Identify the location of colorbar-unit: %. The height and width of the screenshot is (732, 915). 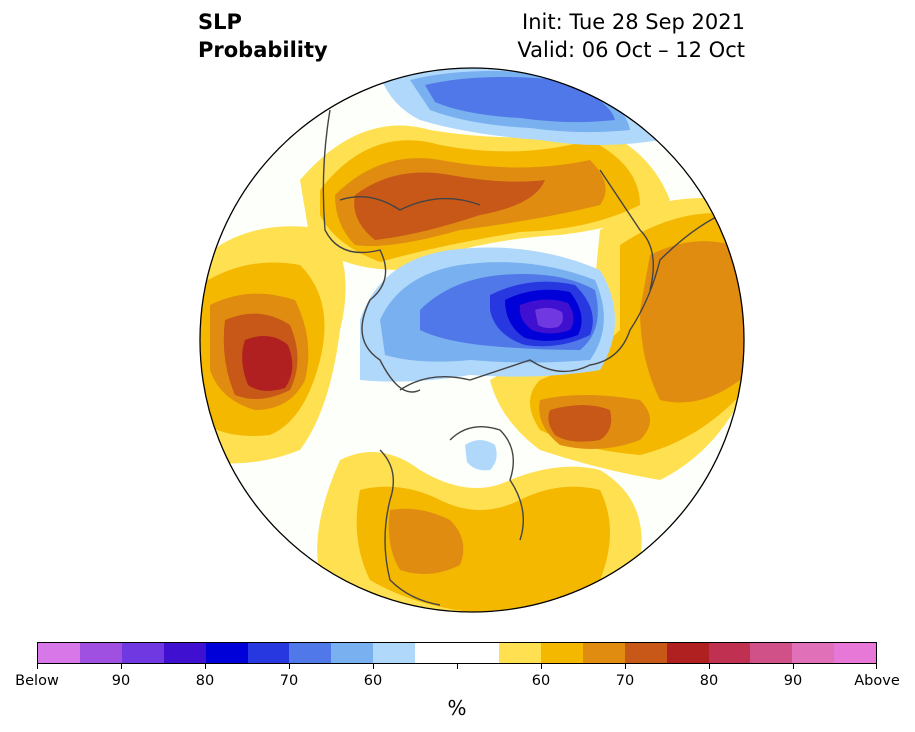
(457, 708).